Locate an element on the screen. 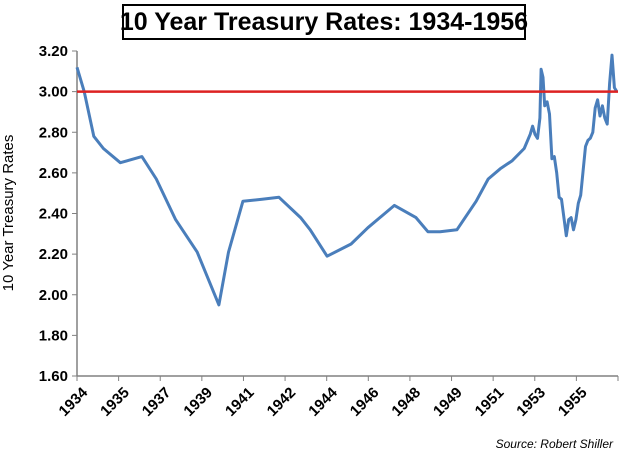  x-tick-label: 1944 is located at coordinates (323, 402).